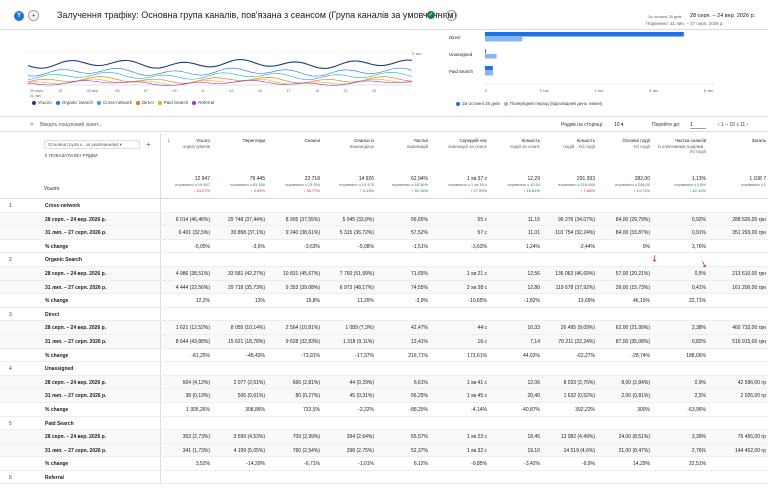  I want to click on legend-item: Direct, so click(143, 102).